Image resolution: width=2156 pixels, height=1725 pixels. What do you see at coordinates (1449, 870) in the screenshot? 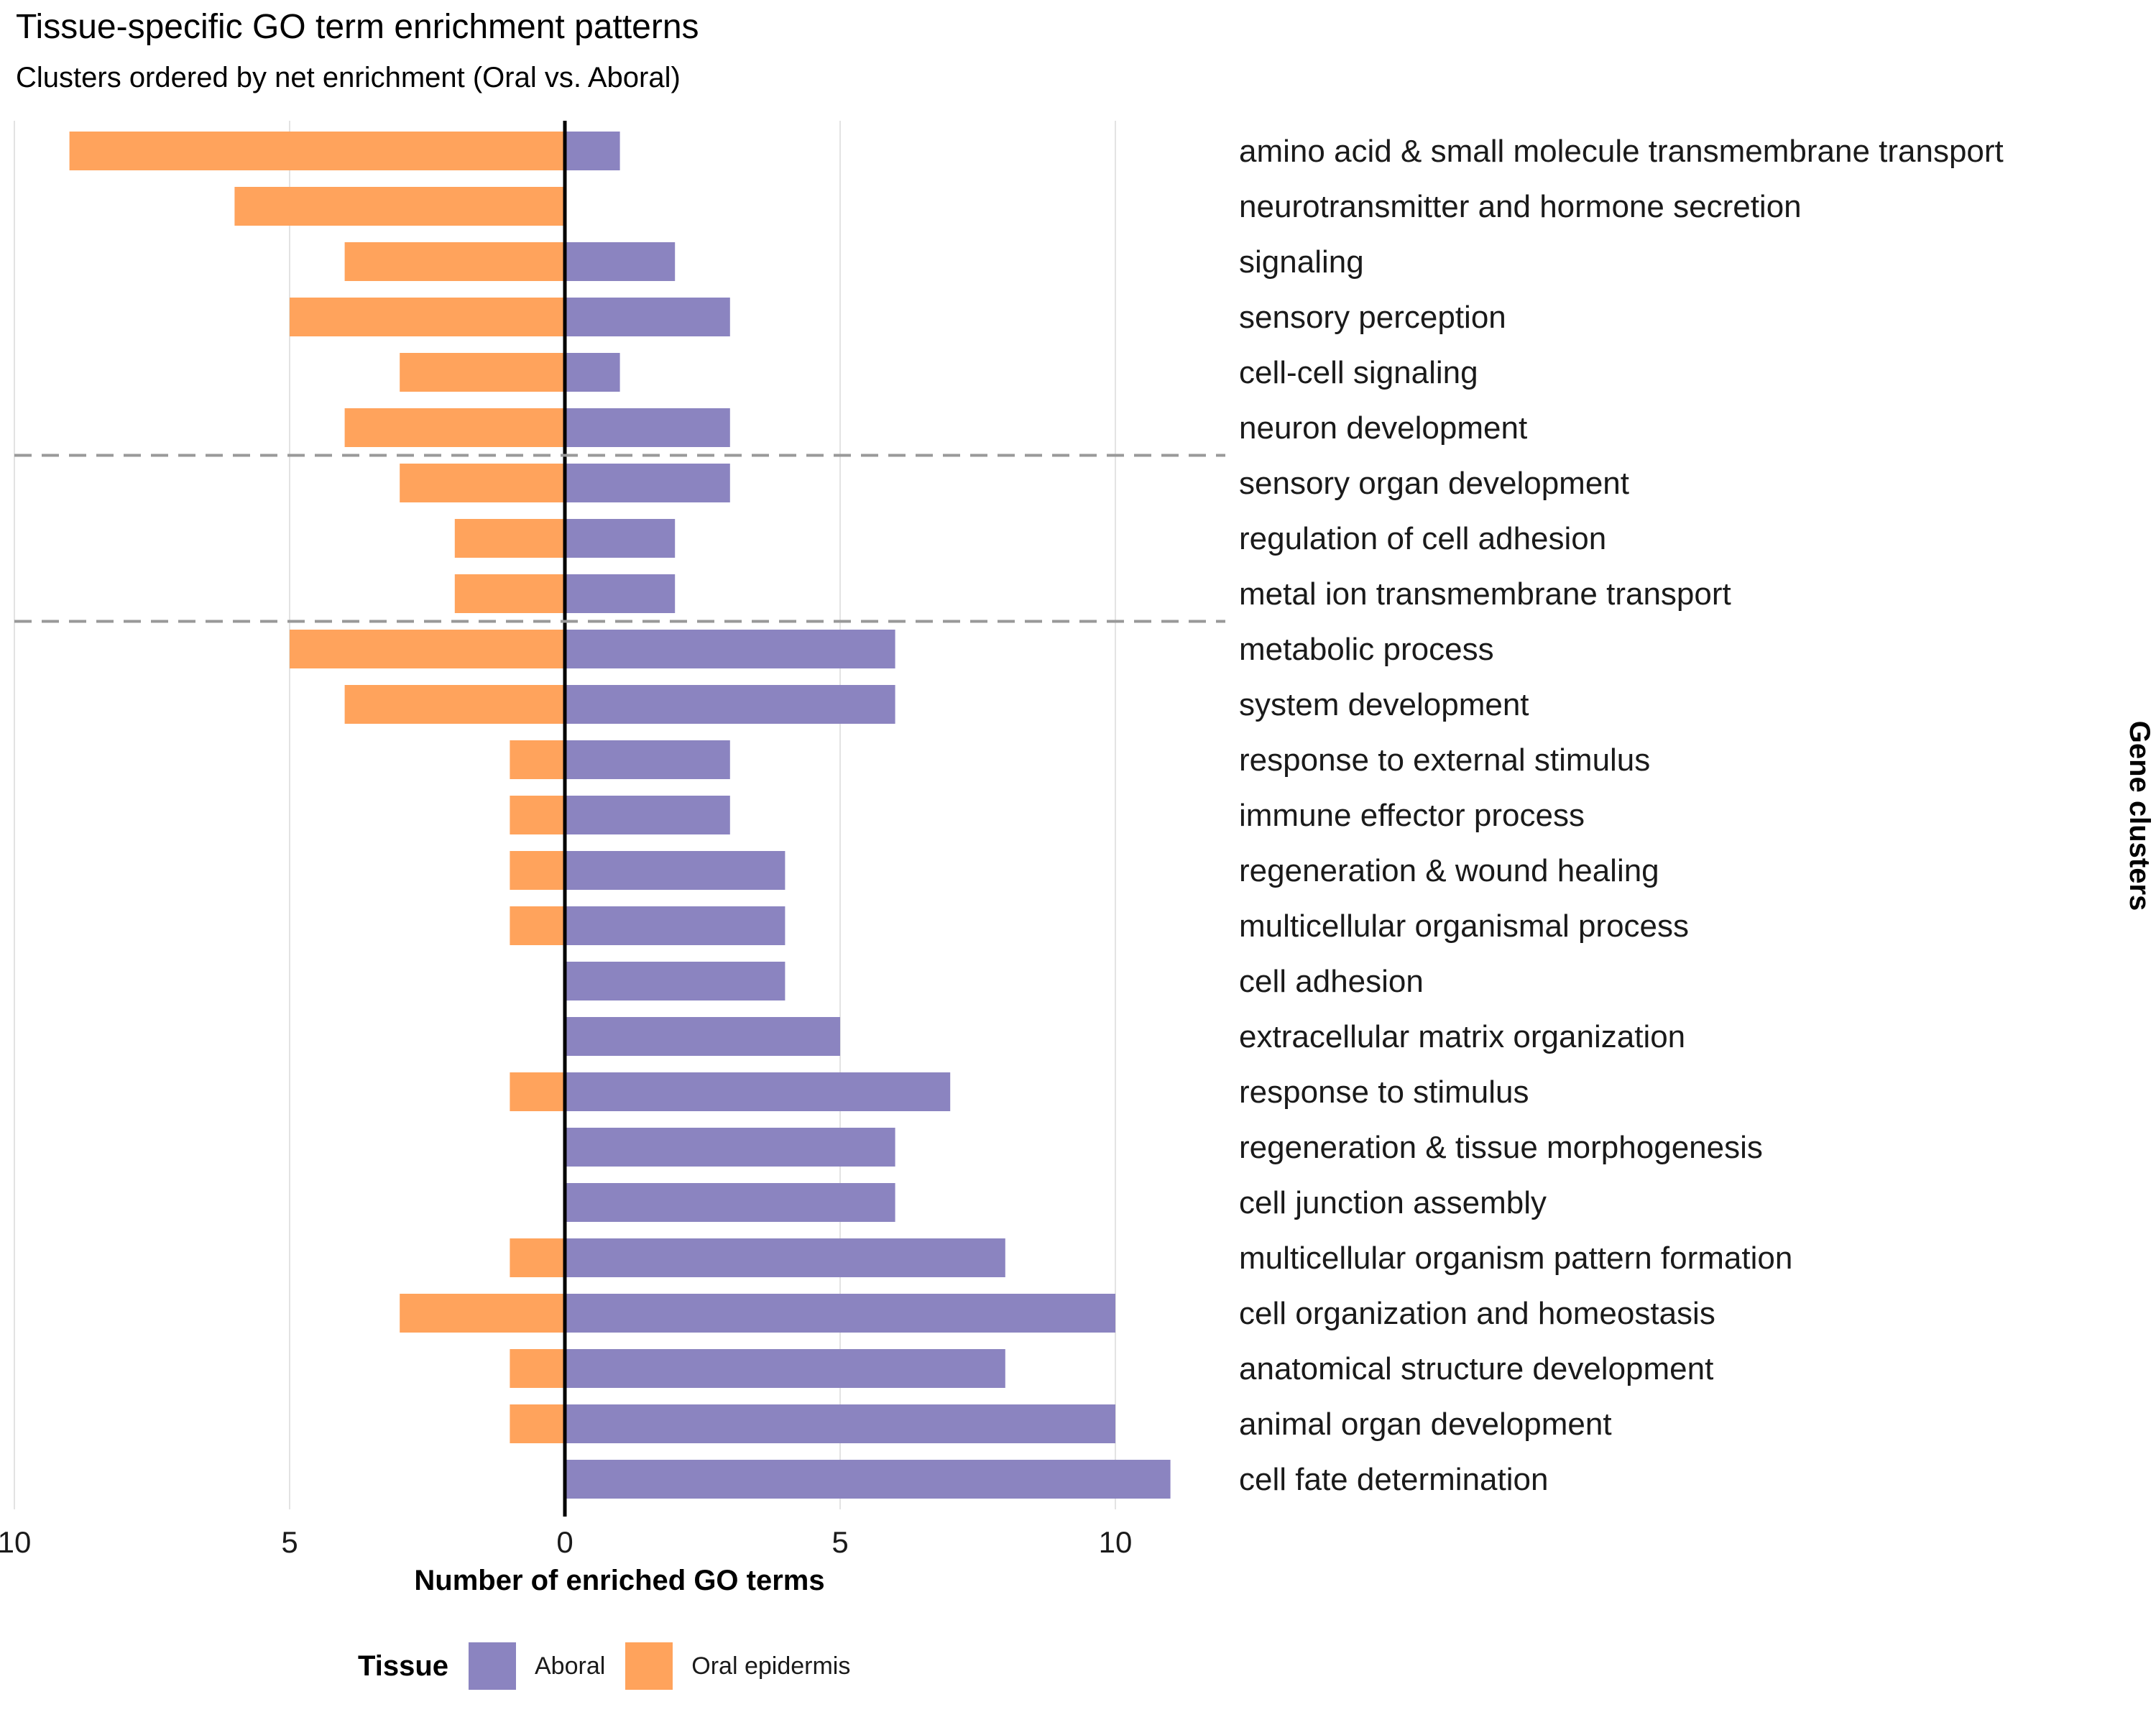
I see `category-label: regeneration & wound healing` at bounding box center [1449, 870].